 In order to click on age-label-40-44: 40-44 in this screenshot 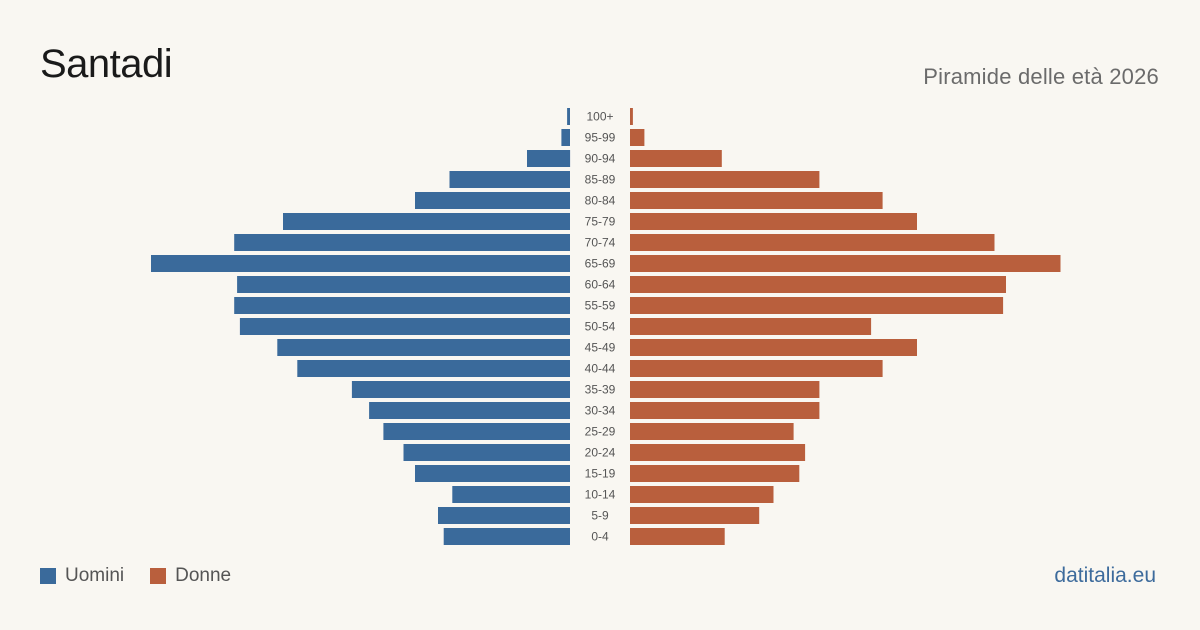, I will do `click(600, 369)`.